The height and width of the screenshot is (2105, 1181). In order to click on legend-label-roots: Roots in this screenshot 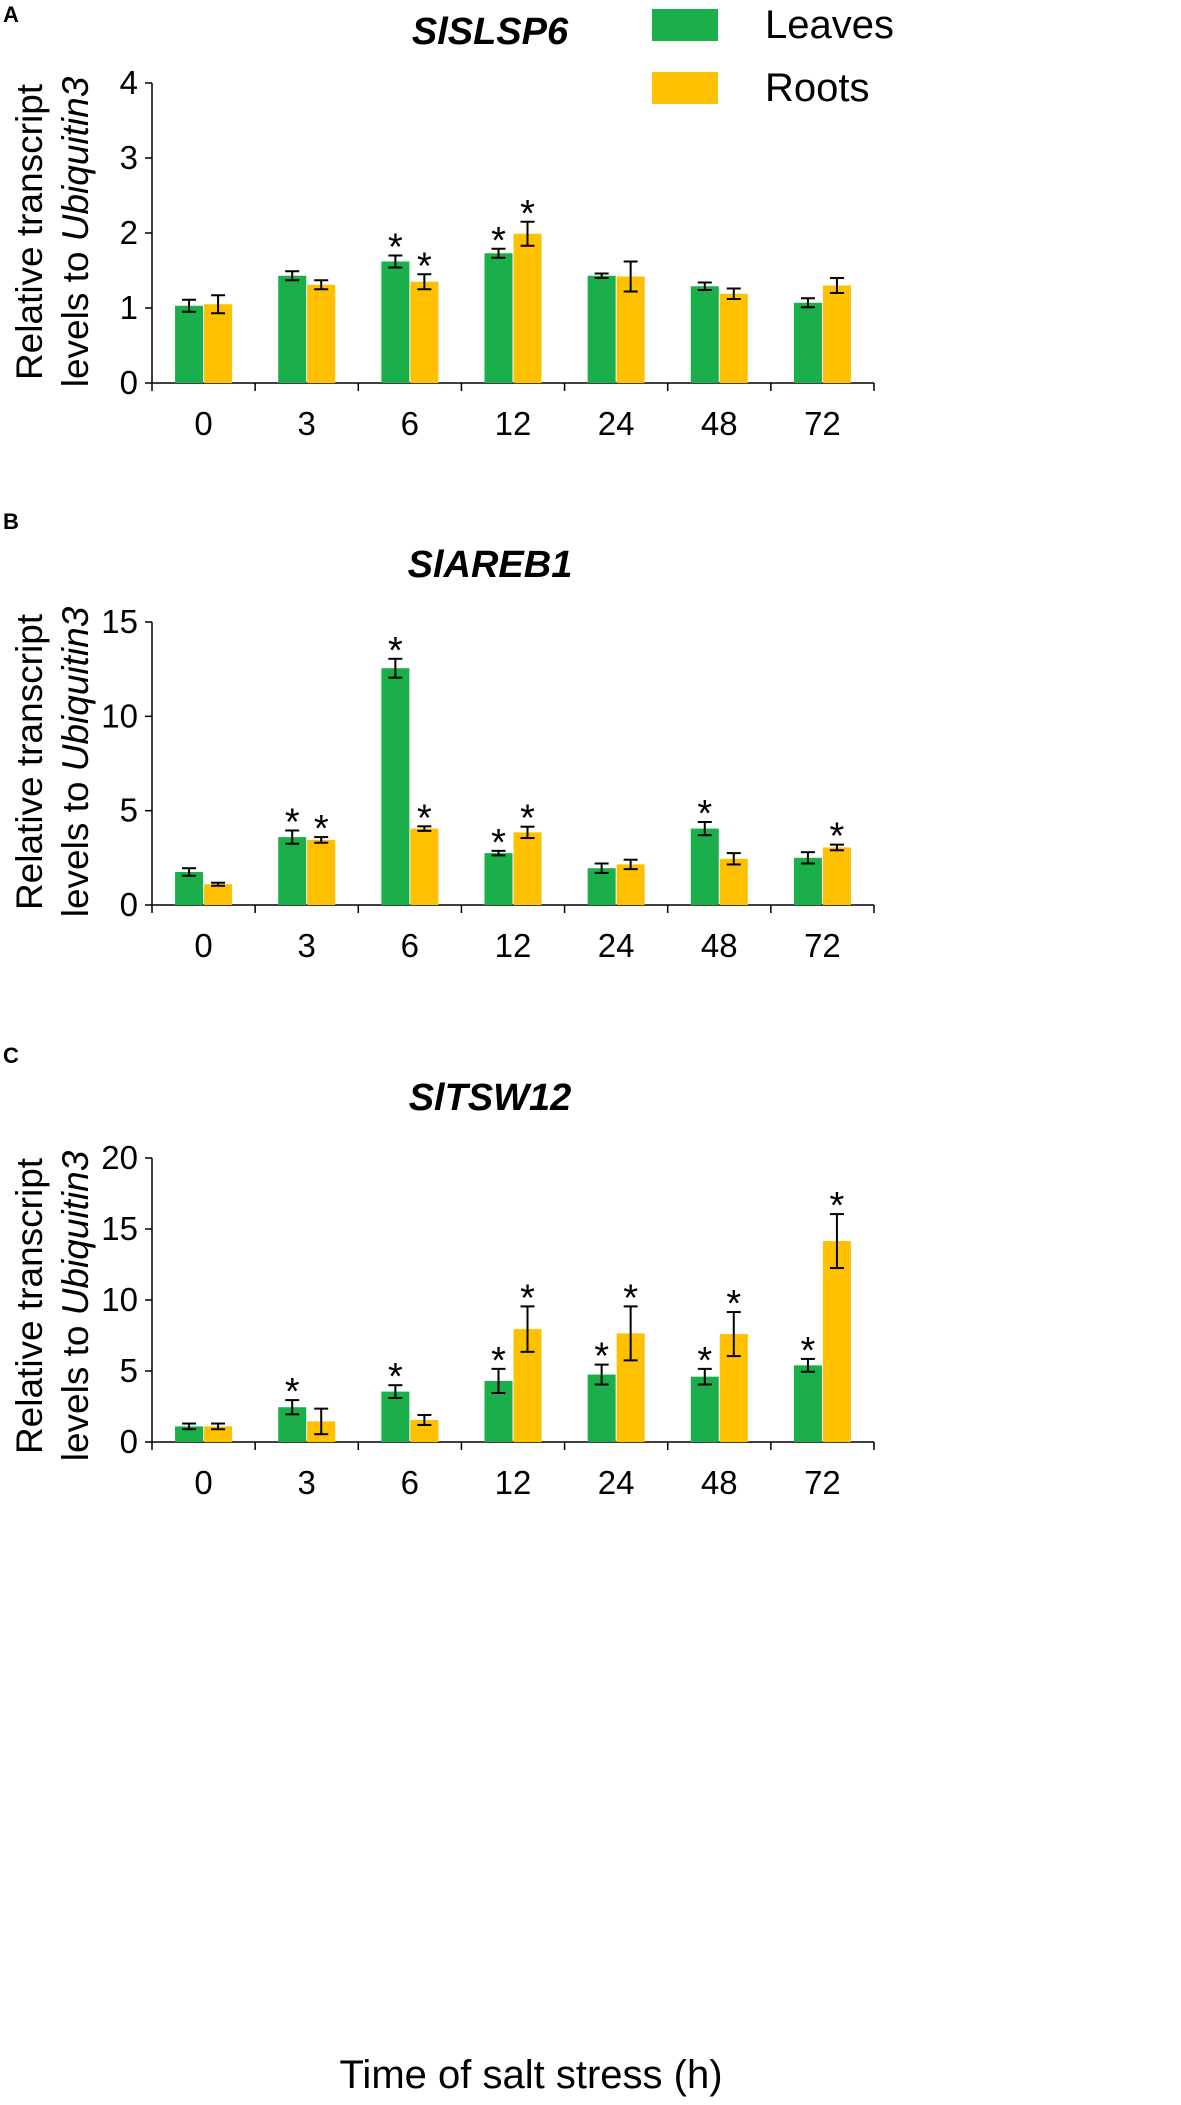, I will do `click(817, 88)`.